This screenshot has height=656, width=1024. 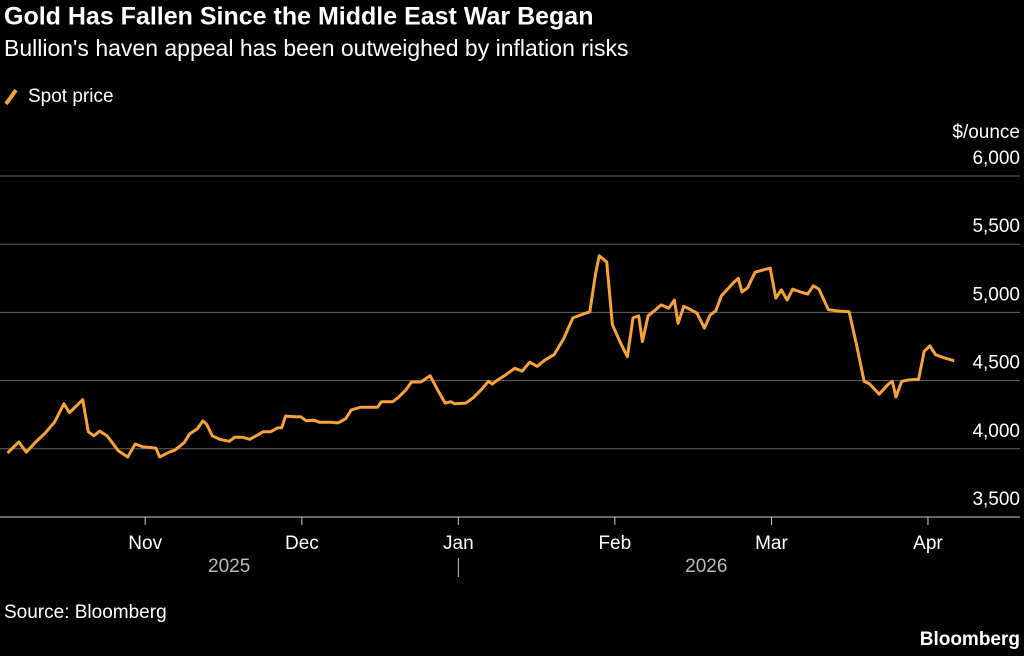 What do you see at coordinates (85, 612) in the screenshot?
I see `source: Source: Bloomberg` at bounding box center [85, 612].